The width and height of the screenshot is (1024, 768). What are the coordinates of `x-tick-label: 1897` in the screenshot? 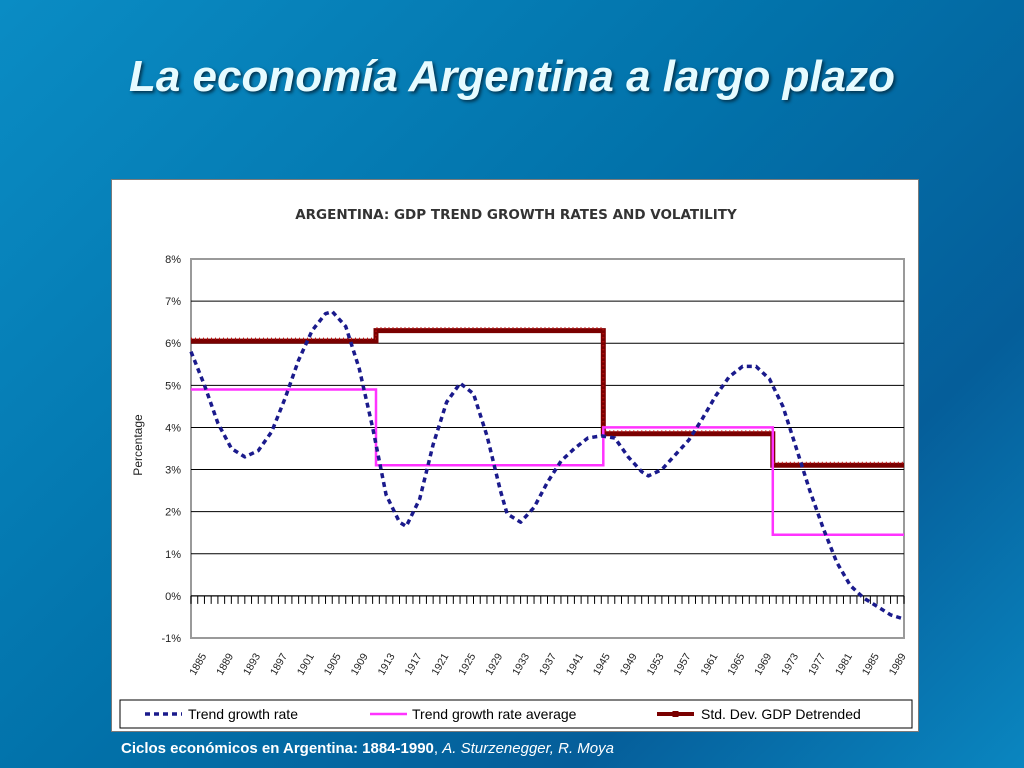 It's located at (279, 664).